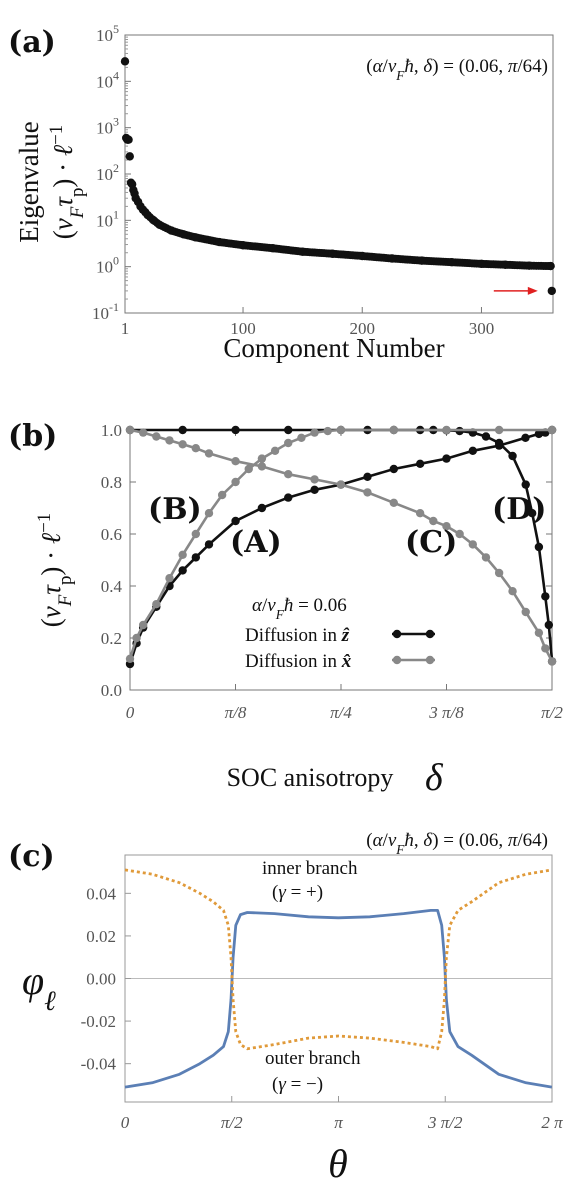  I want to click on panel-a-ytick-label: 10³, so click(107, 126).